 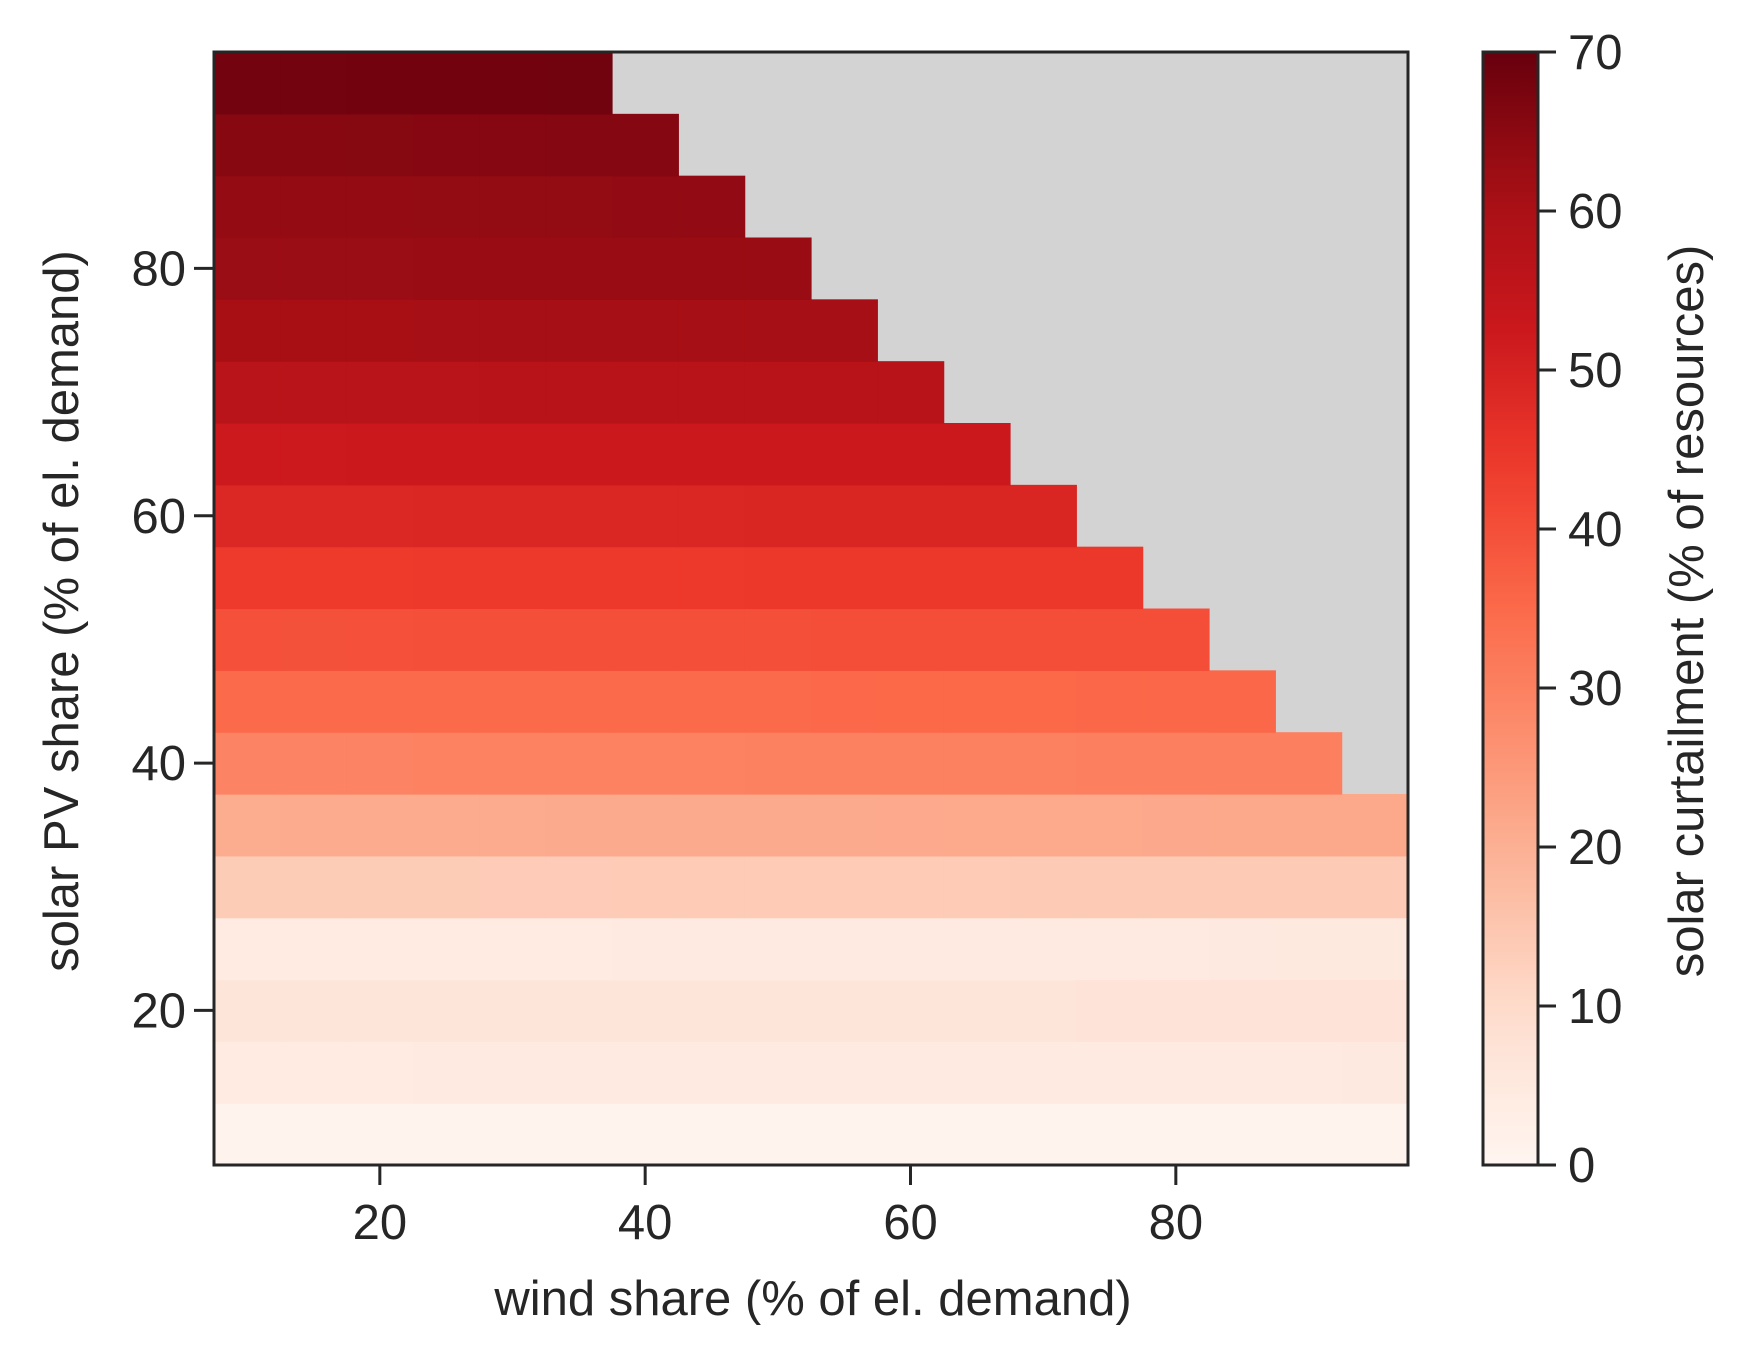 I want to click on x-tick-label: 20, so click(x=380, y=1223).